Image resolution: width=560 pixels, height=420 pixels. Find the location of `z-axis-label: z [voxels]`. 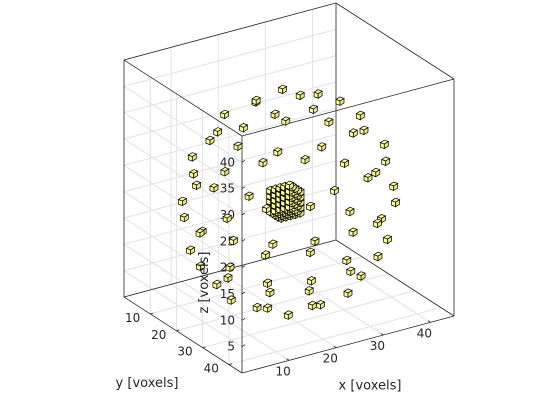

z-axis-label: z [voxels] is located at coordinates (204, 282).